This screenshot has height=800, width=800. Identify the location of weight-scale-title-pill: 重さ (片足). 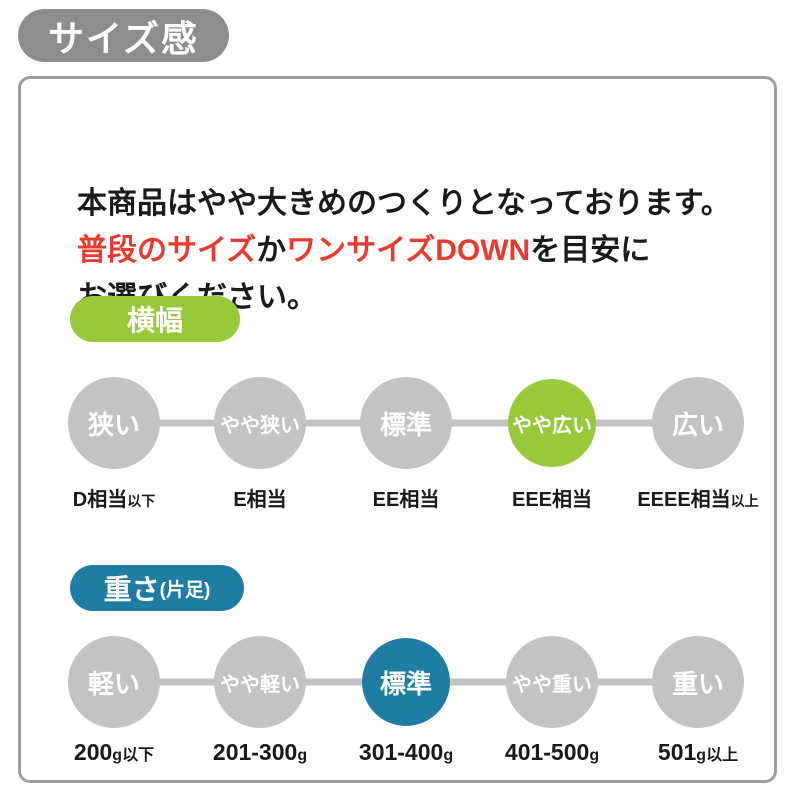
(157, 588).